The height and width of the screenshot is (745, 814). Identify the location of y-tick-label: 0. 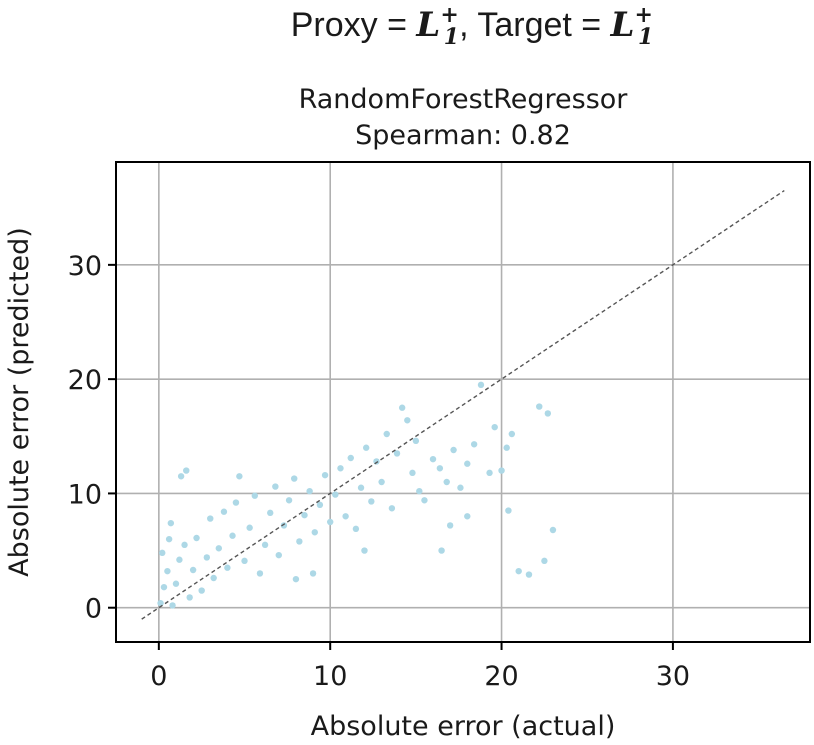
(93, 609).